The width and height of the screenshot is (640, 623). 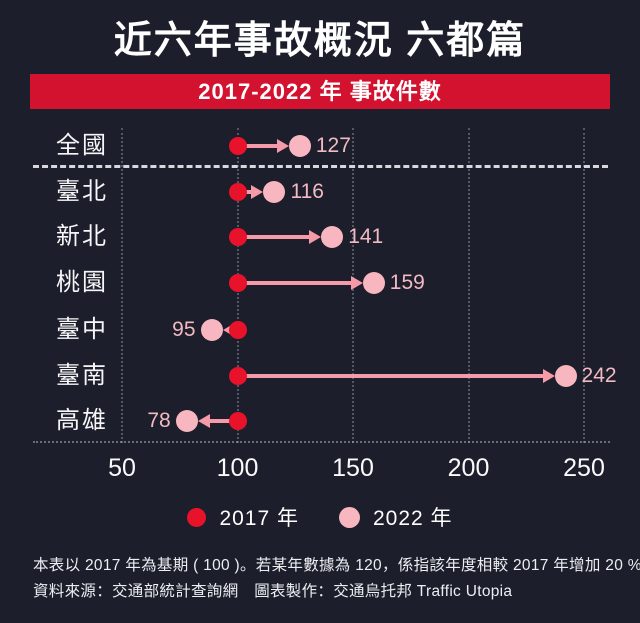 I want to click on legend-label: 2022 年, so click(x=413, y=518).